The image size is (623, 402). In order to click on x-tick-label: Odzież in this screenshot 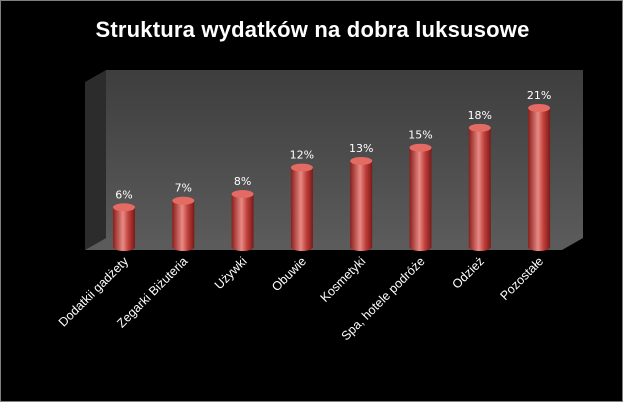, I will do `click(468, 272)`.